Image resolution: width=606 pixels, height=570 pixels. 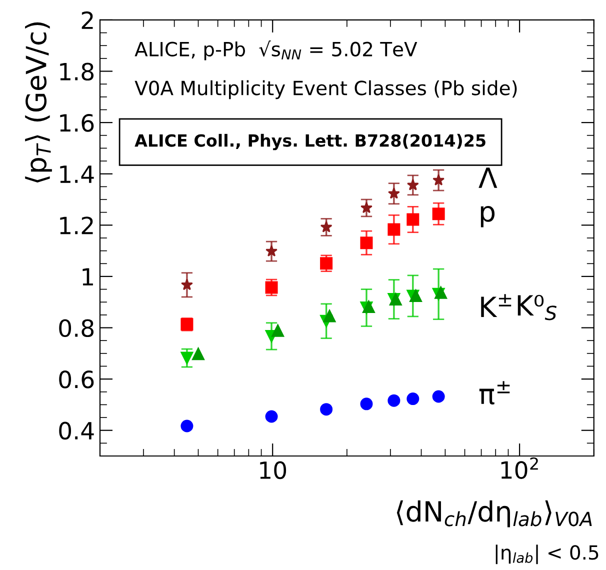 What do you see at coordinates (519, 468) in the screenshot?
I see `x-tick-label: 10$^{2}$` at bounding box center [519, 468].